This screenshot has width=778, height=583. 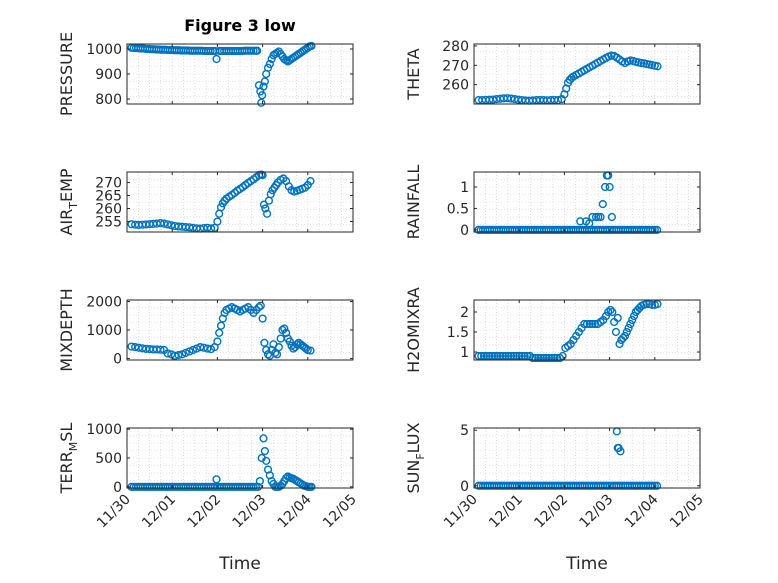 What do you see at coordinates (413, 437) in the screenshot?
I see `y-axis-label-rest: LUX` at bounding box center [413, 437].